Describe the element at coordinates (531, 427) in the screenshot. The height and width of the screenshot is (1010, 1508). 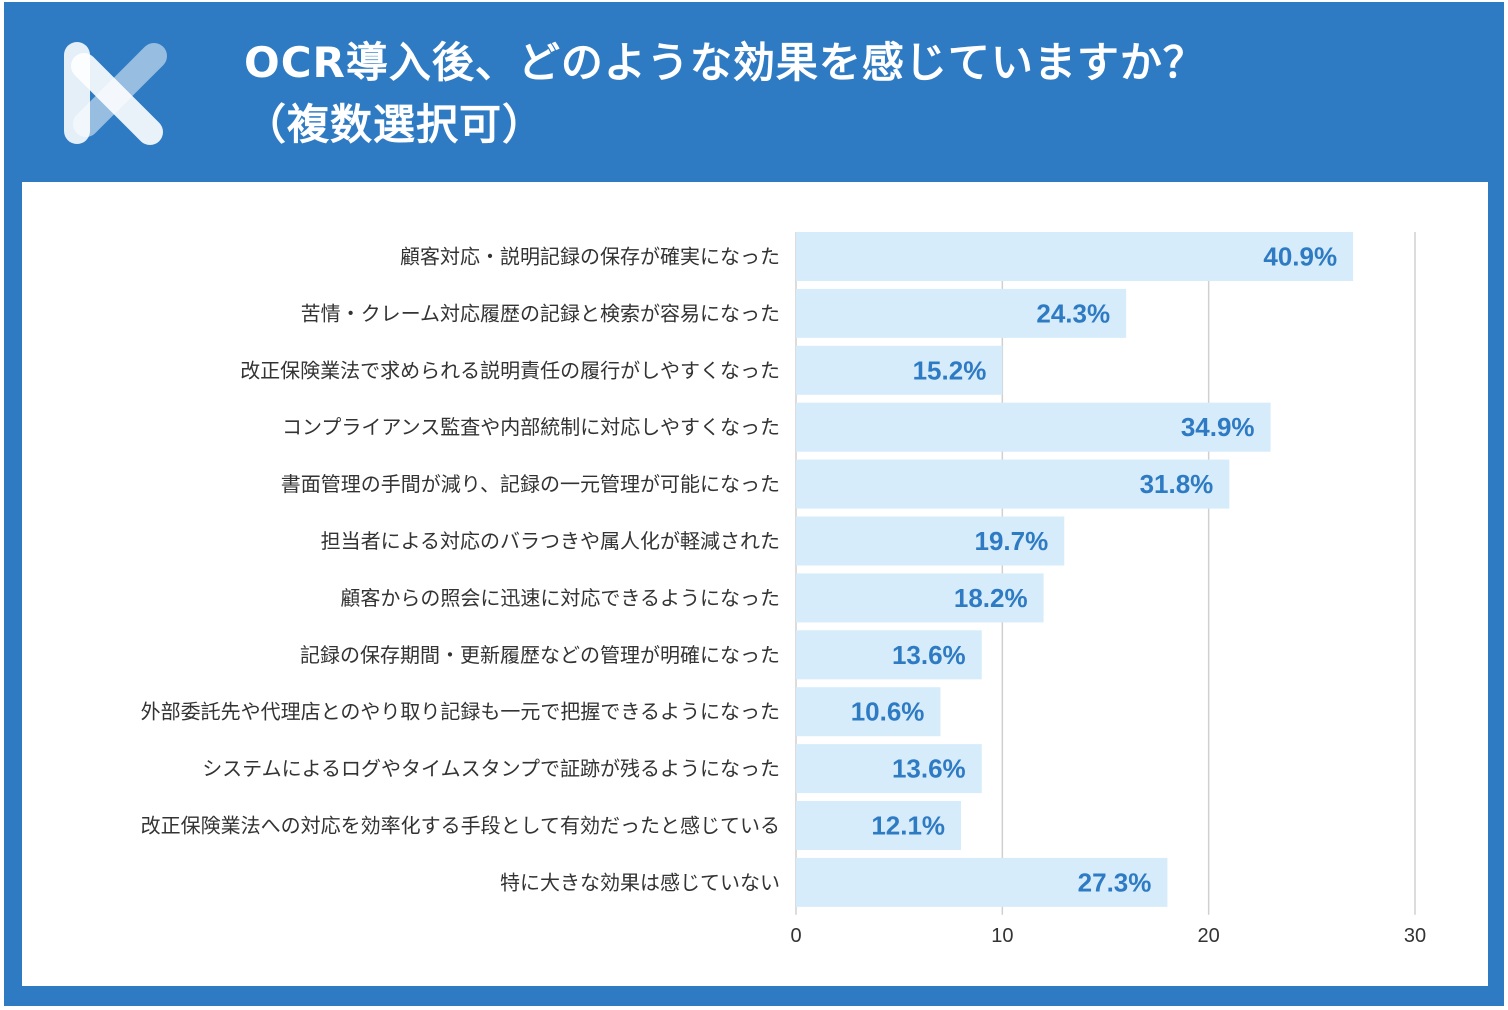
I see `category-label: コンプライアンス監査や内部統制に対応しやすくなった` at that location.